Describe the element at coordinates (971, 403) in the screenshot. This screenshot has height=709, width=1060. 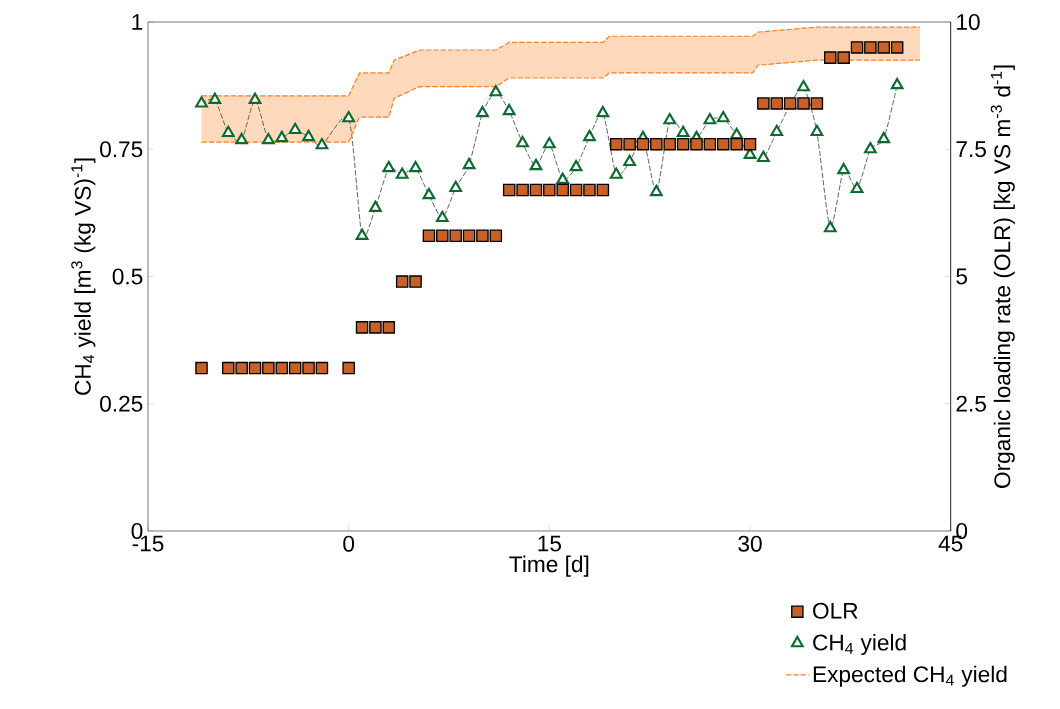
I see `y2-tick-label: 2.5` at that location.